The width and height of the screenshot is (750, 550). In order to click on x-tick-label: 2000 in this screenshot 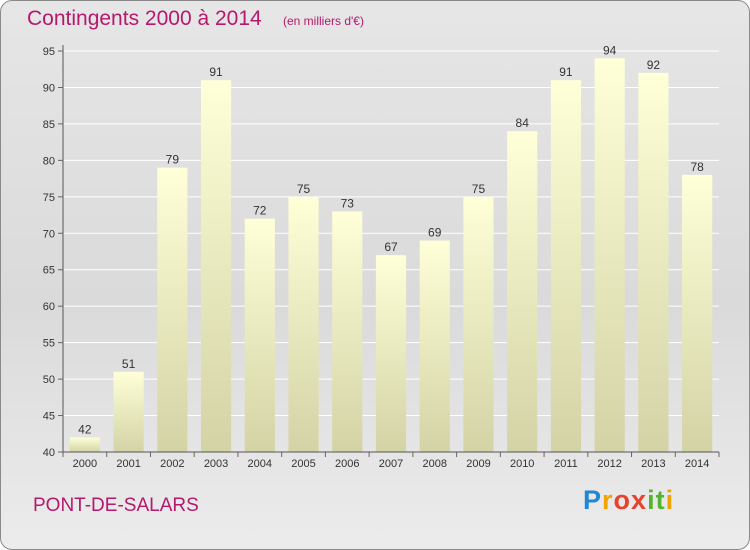, I will do `click(85, 464)`.